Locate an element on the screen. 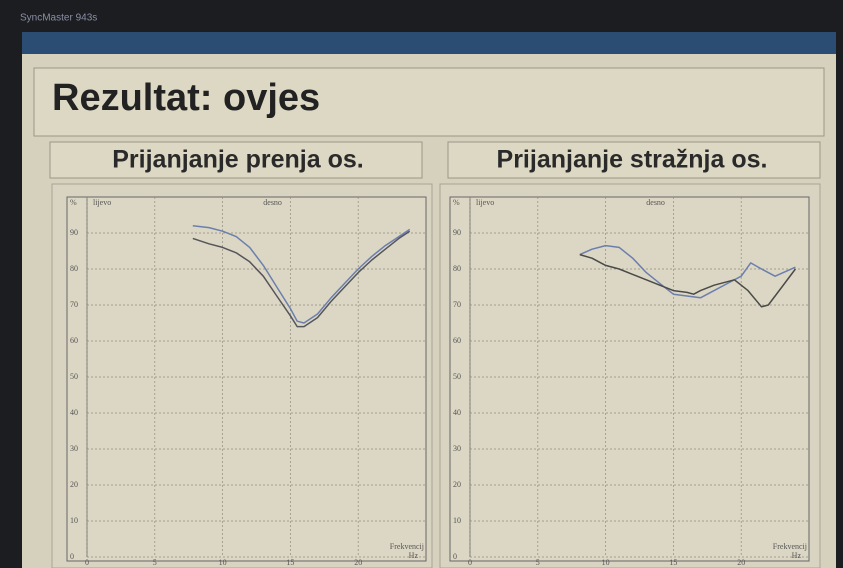 This screenshot has width=843, height=568. header-box is located at coordinates (429, 102).